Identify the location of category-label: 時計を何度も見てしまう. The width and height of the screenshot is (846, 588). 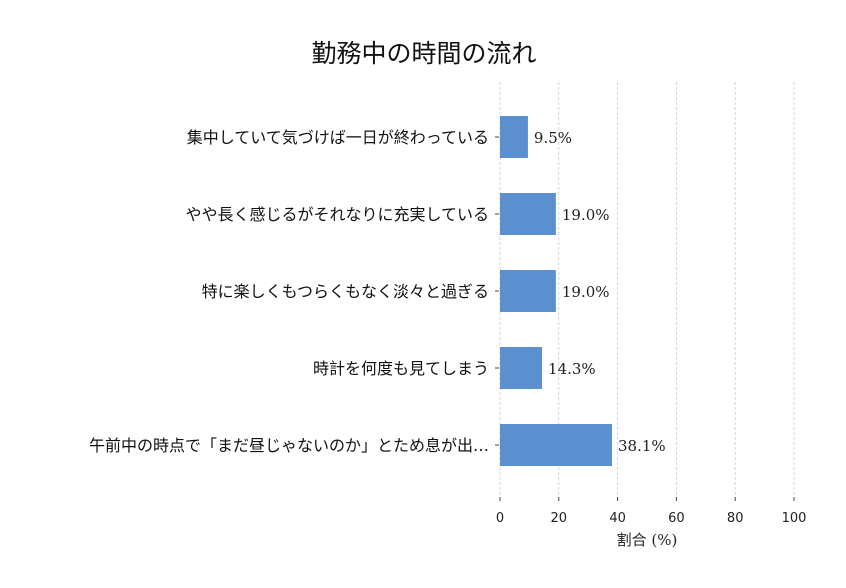
(401, 368).